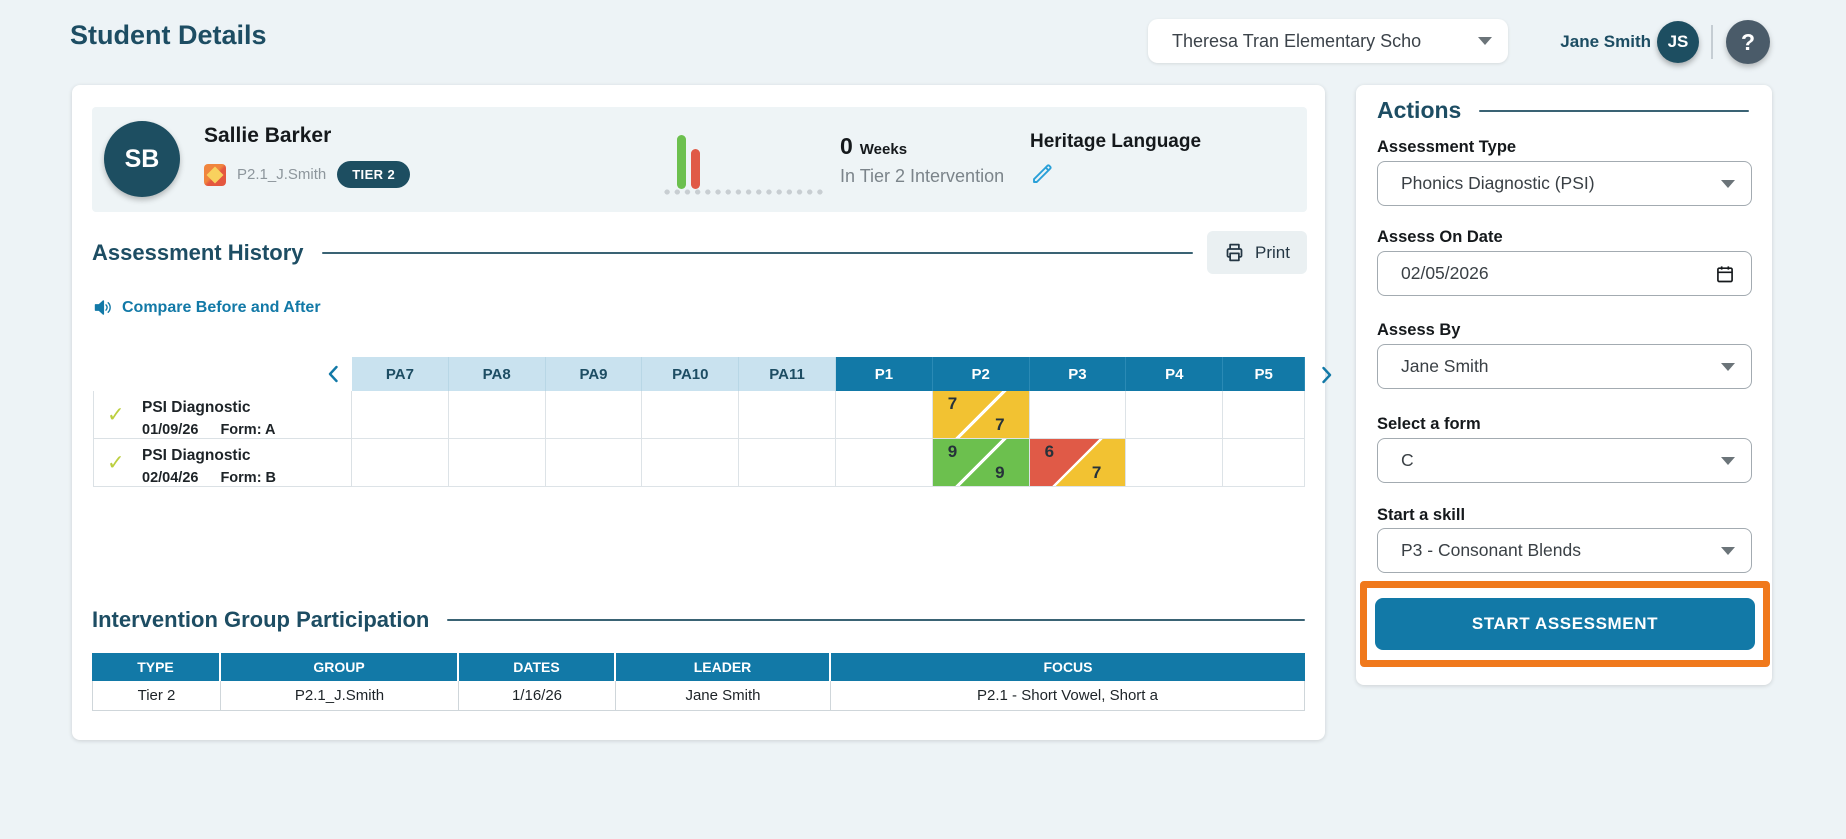  What do you see at coordinates (952, 451) in the screenshot?
I see `score-top: 9` at bounding box center [952, 451].